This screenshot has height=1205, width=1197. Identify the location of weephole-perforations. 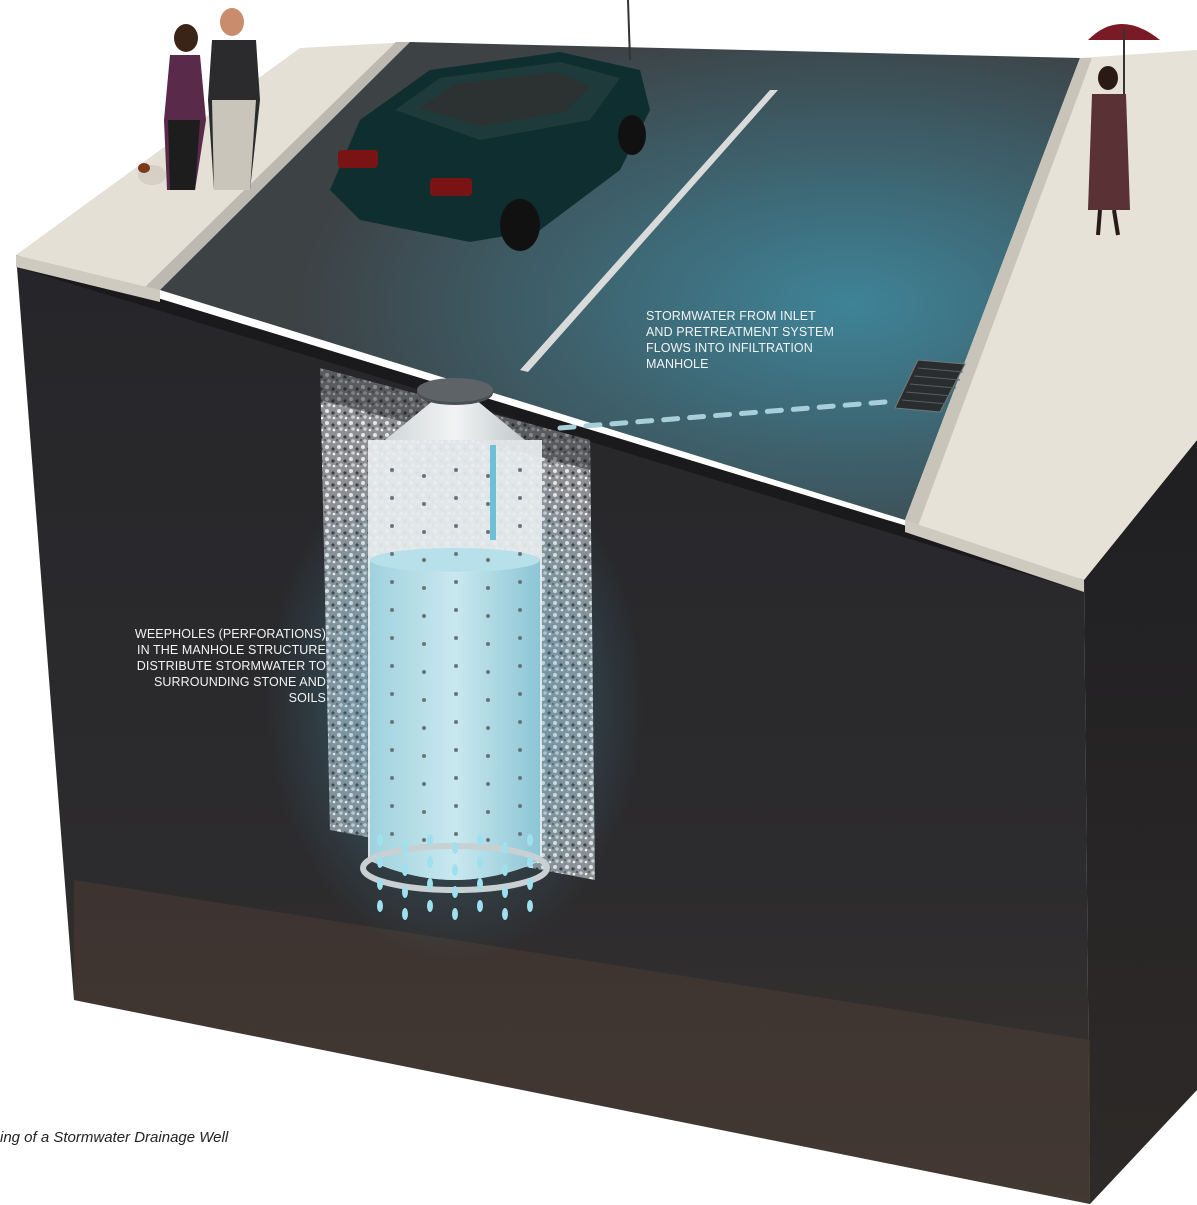
(456, 655).